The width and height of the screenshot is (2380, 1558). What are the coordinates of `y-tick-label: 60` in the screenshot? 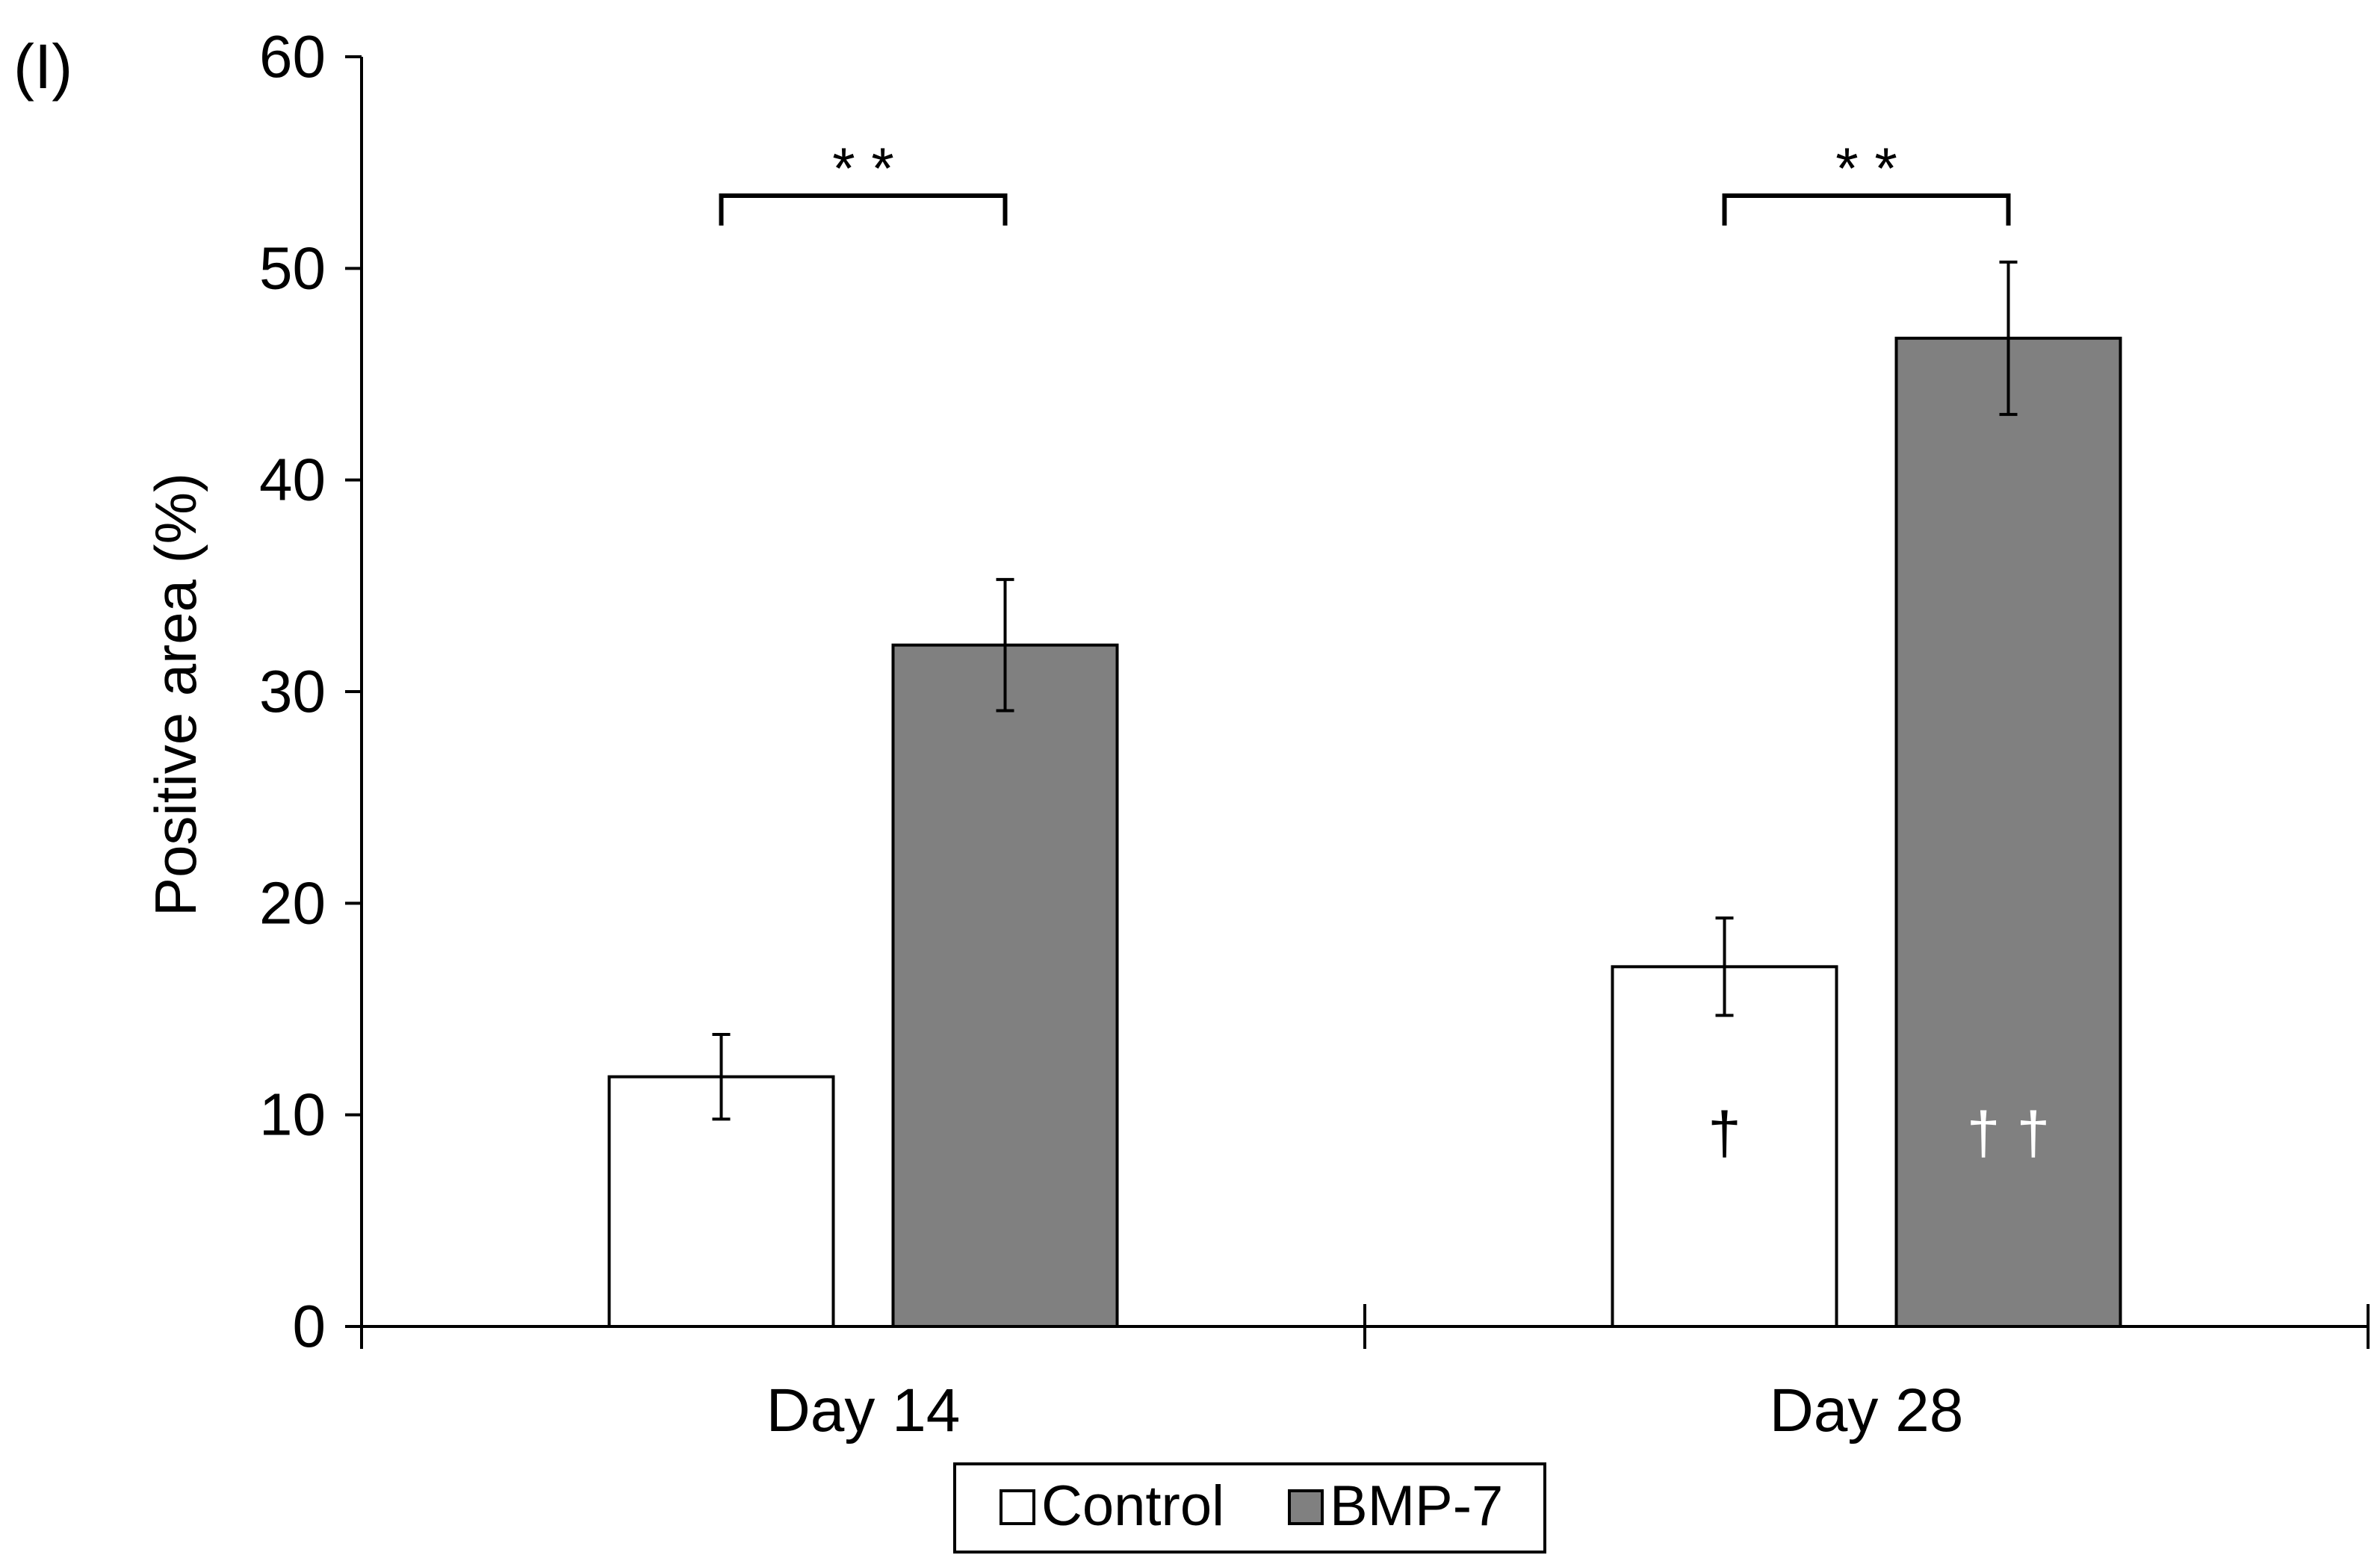 It's located at (292, 56).